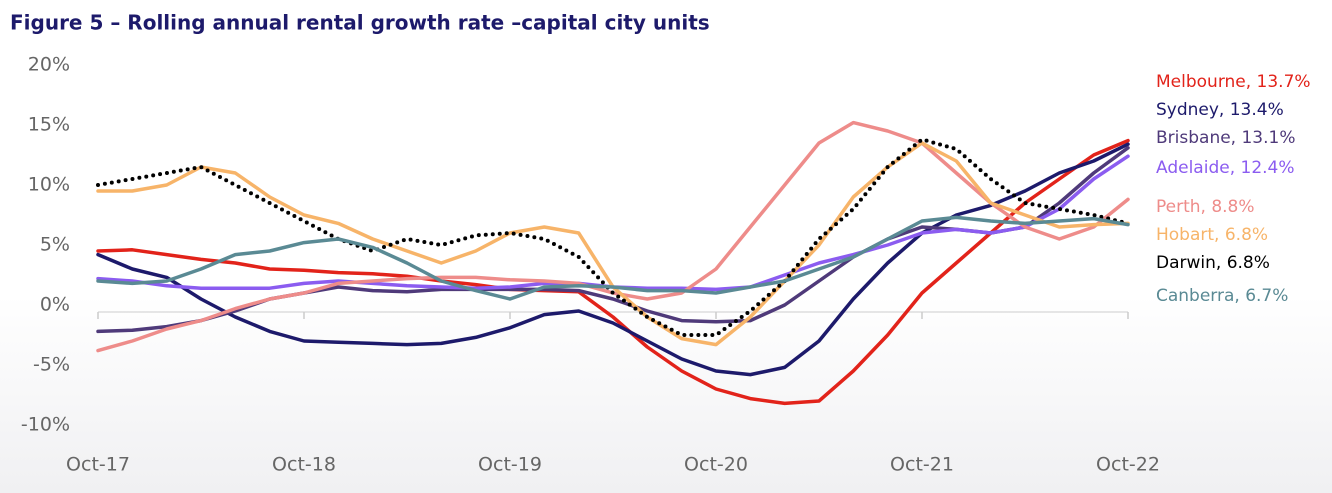  I want to click on y-tick-label: 5%, so click(55, 245).